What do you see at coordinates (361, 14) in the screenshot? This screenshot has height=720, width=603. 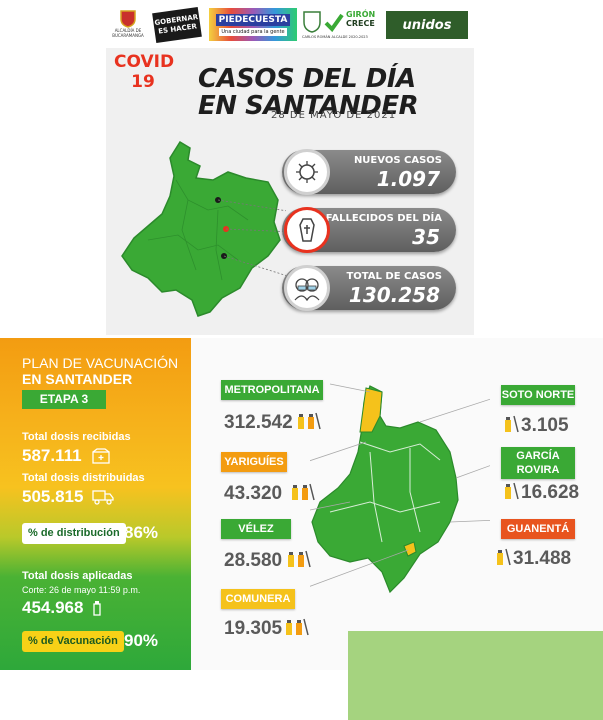 I see `logo-text-giron: GIRÓN` at bounding box center [361, 14].